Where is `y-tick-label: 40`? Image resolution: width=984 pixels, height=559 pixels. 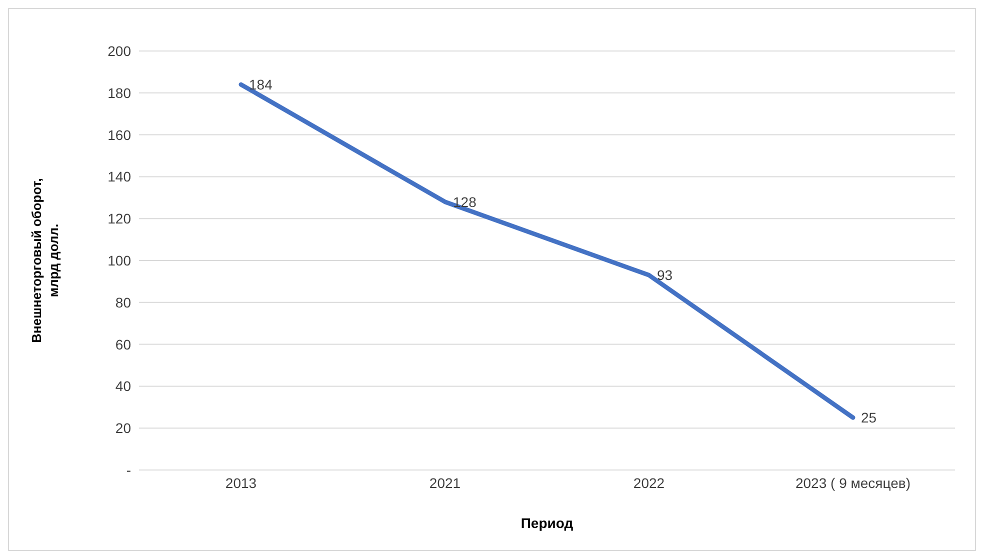
y-tick-label: 40 is located at coordinates (123, 386).